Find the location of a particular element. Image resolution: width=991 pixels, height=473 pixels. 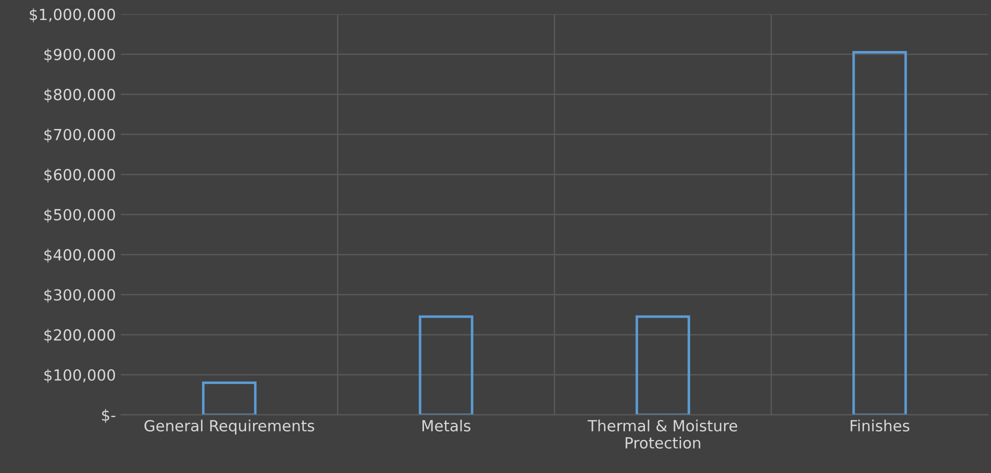

y-tick-label: $300,000 is located at coordinates (80, 295).